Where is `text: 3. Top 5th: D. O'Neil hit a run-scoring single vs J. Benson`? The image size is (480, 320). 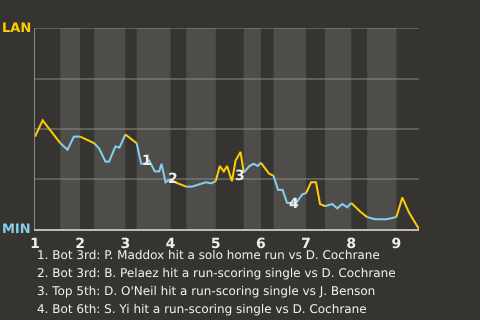 text: 3. Top 5th: D. O'Neil hit a run-scoring single vs J. Benson is located at coordinates (206, 291).